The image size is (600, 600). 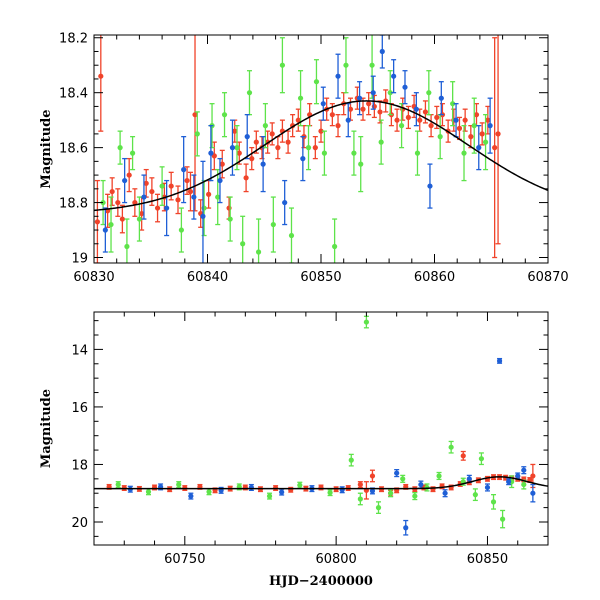 What do you see at coordinates (79, 523) in the screenshot?
I see `y-tick-label-3: 20` at bounding box center [79, 523].